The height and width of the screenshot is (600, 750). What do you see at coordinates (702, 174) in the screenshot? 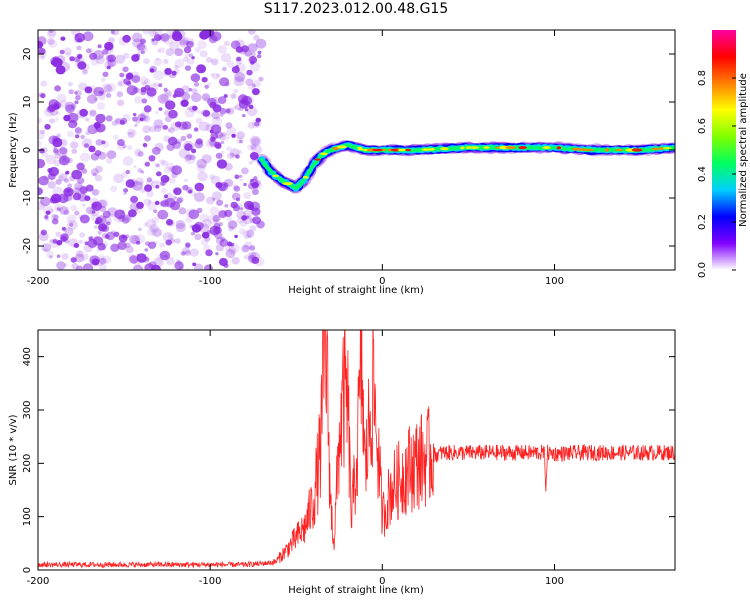
I see `colorbar-tick-label: 0.4` at bounding box center [702, 174].